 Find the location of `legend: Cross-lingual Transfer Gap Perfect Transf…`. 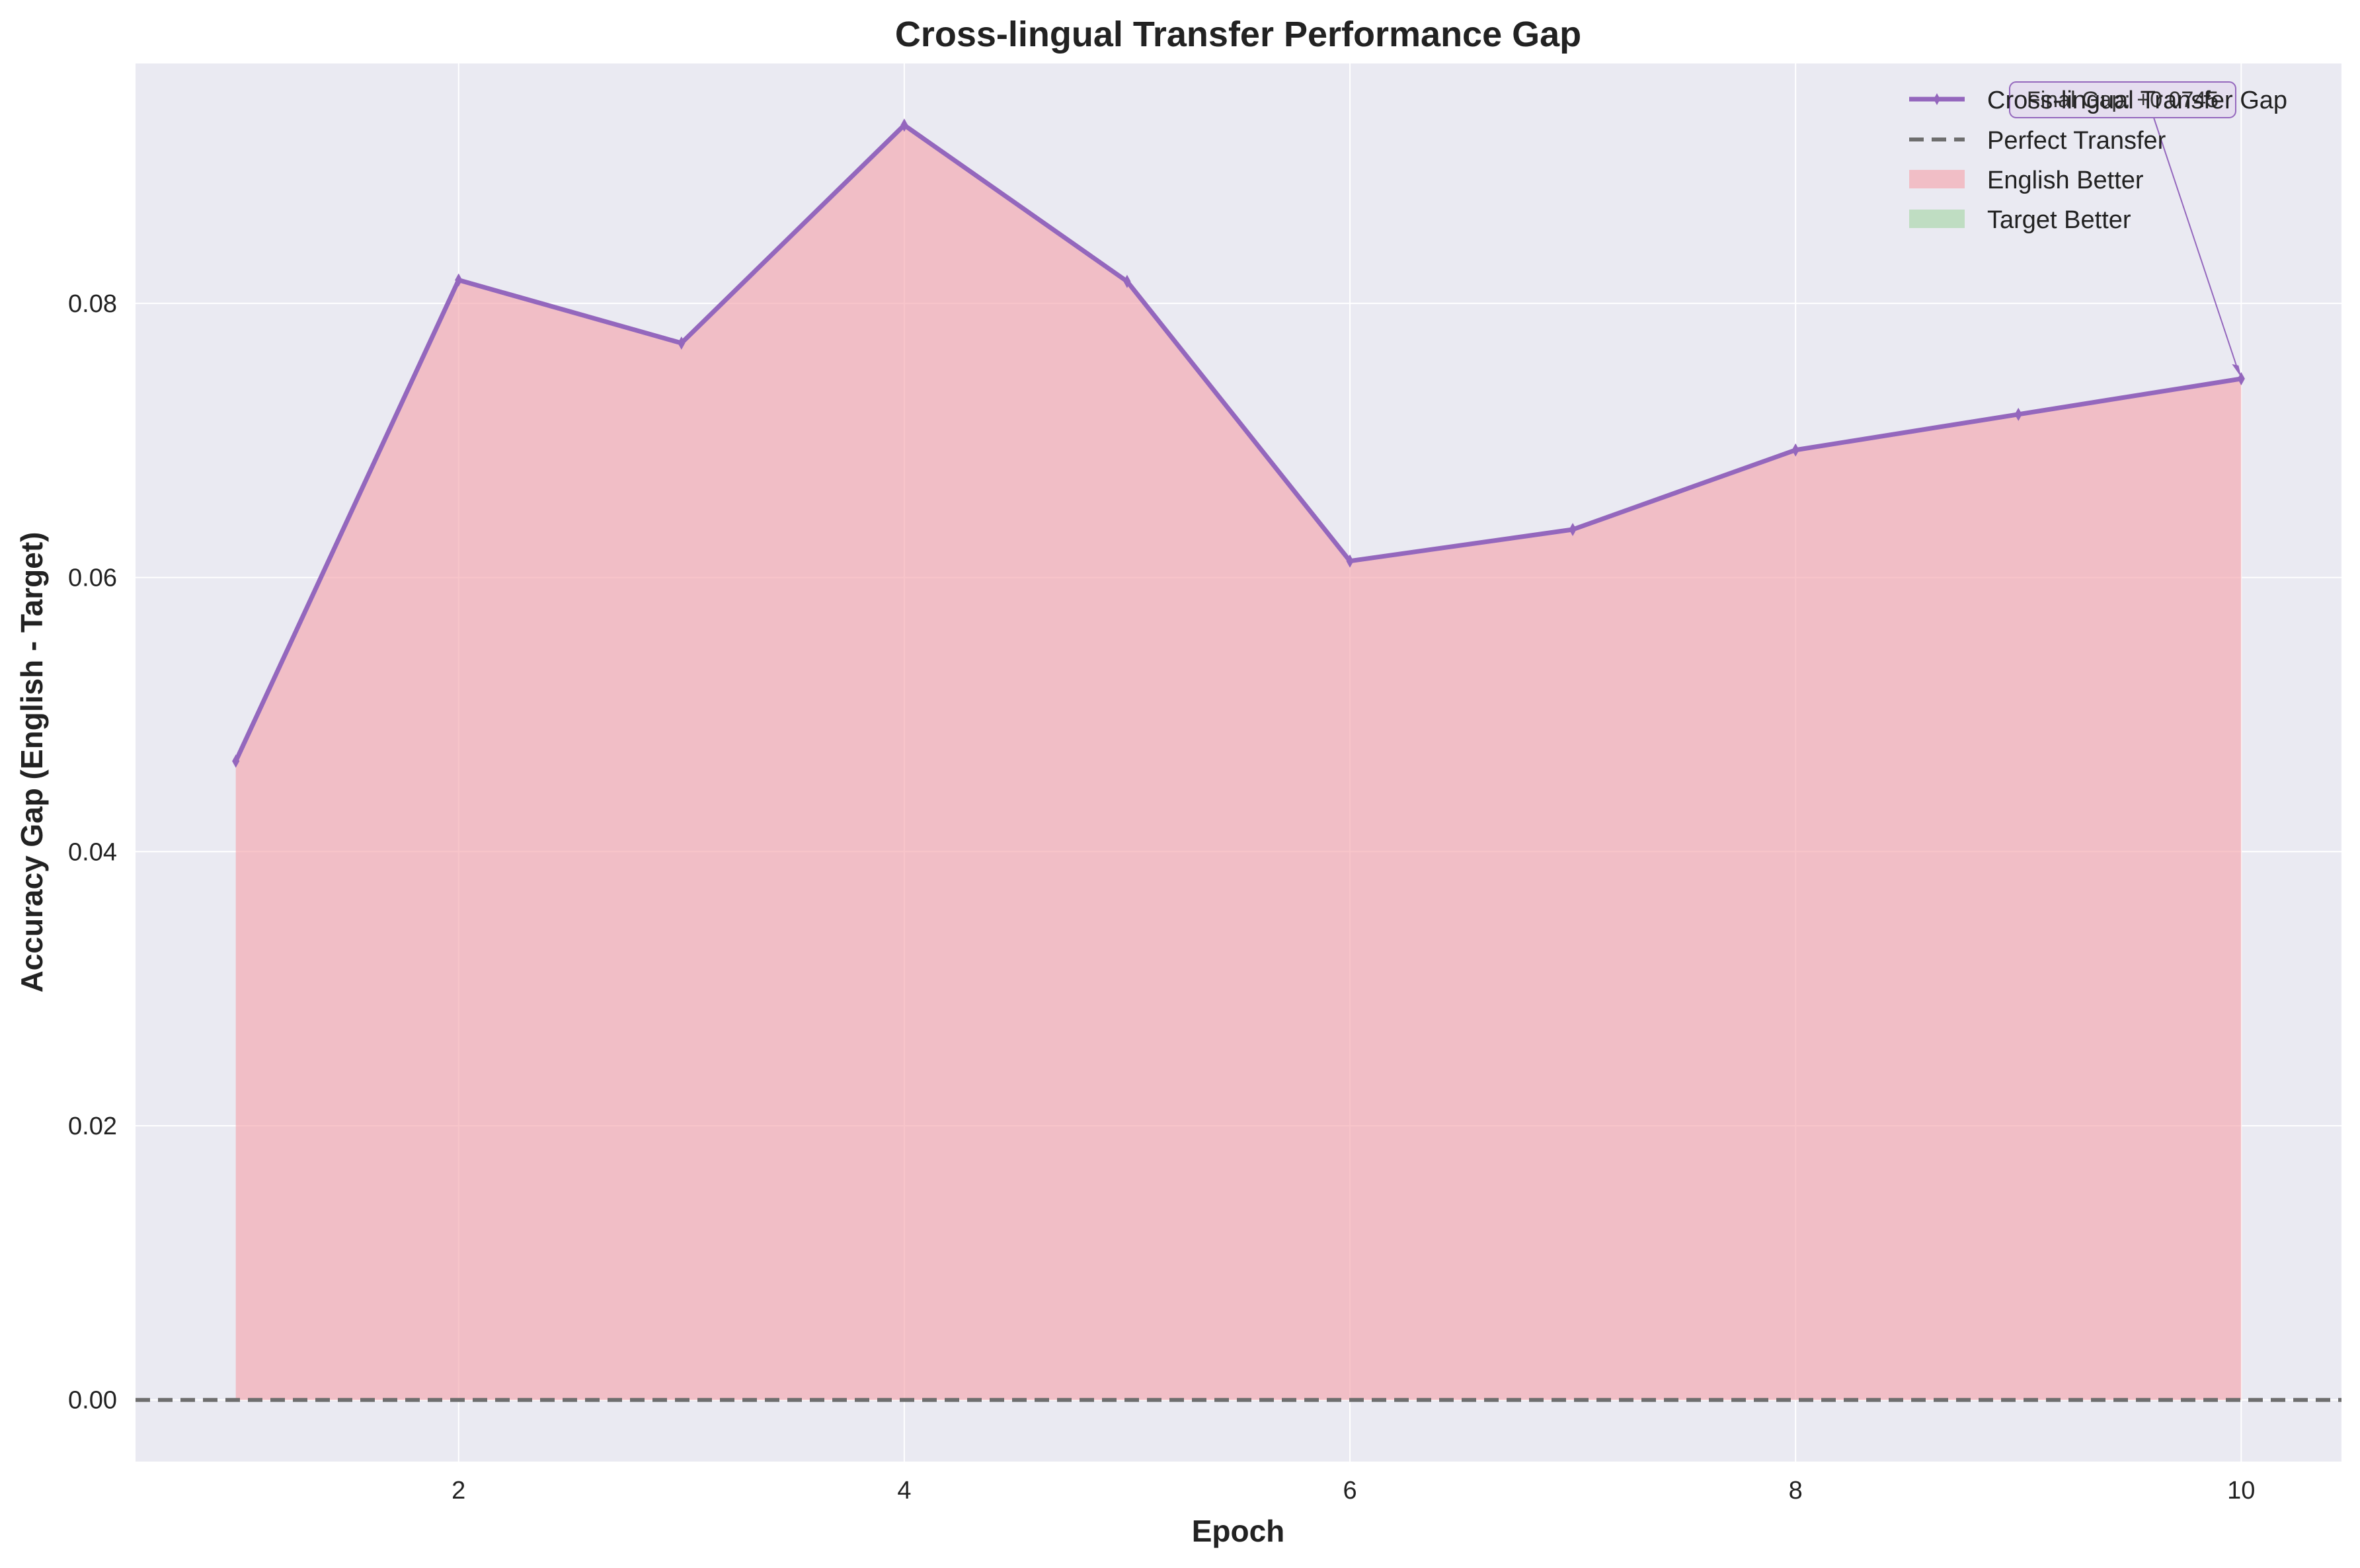

legend: Cross-lingual Transfer Gap Perfect Transf… is located at coordinates (2098, 160).